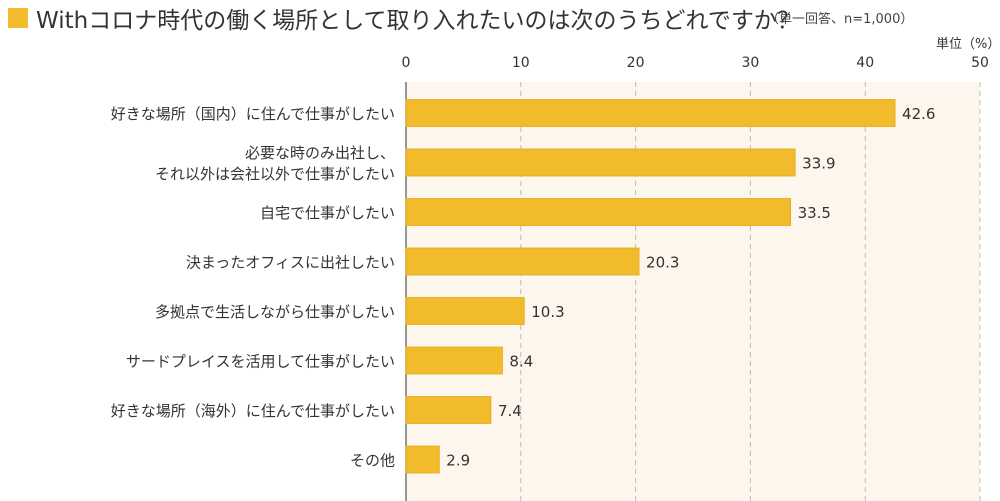 This screenshot has width=1000, height=501. Describe the element at coordinates (253, 114) in the screenshot. I see `category-label: 好きな場所（国内）に住んで仕事がしたい` at that location.